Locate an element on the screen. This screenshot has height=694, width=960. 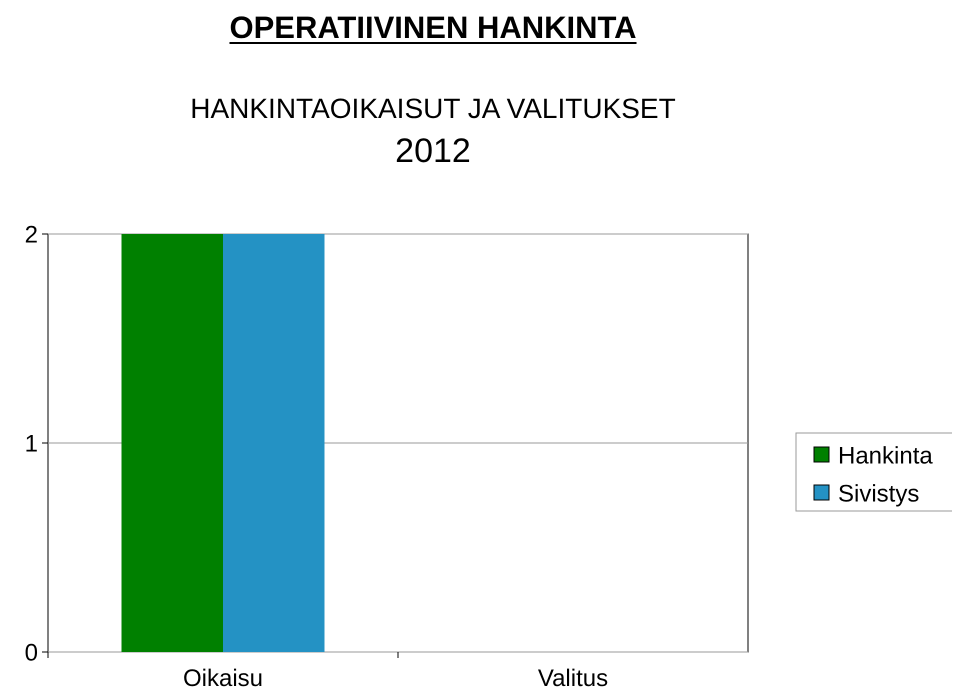
x-tick-label: Valitus is located at coordinates (573, 678).